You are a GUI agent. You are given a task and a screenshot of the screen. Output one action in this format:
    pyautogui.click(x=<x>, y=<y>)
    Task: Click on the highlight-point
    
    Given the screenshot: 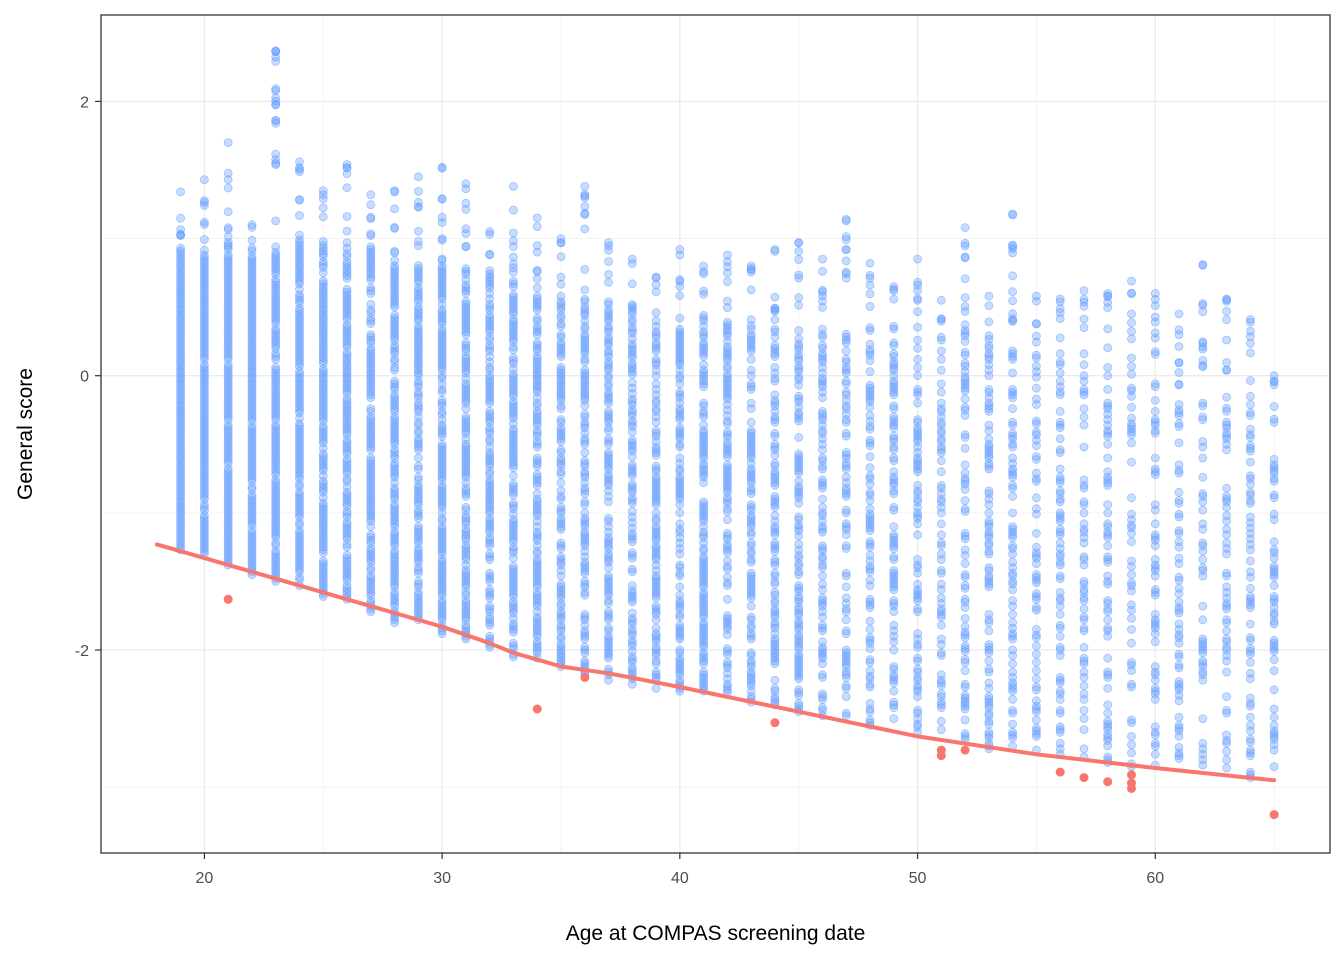 What is the action you would take?
    pyautogui.click(x=1131, y=775)
    